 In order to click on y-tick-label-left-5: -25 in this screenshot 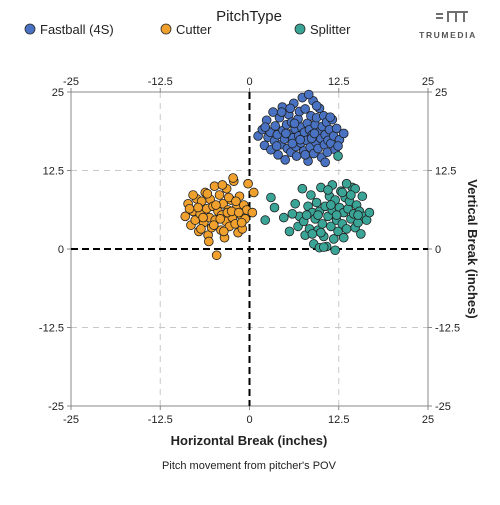, I will do `click(56, 407)`.